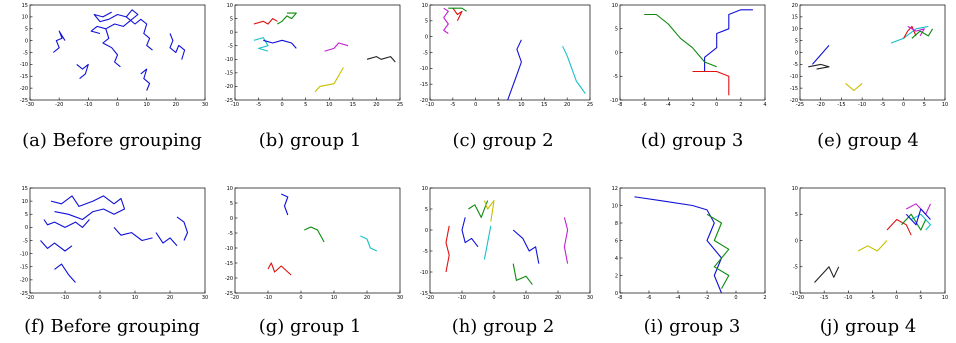 Image resolution: width=956 pixels, height=343 pixels. I want to click on subfigure-caption: (d) group 3, so click(692, 140).